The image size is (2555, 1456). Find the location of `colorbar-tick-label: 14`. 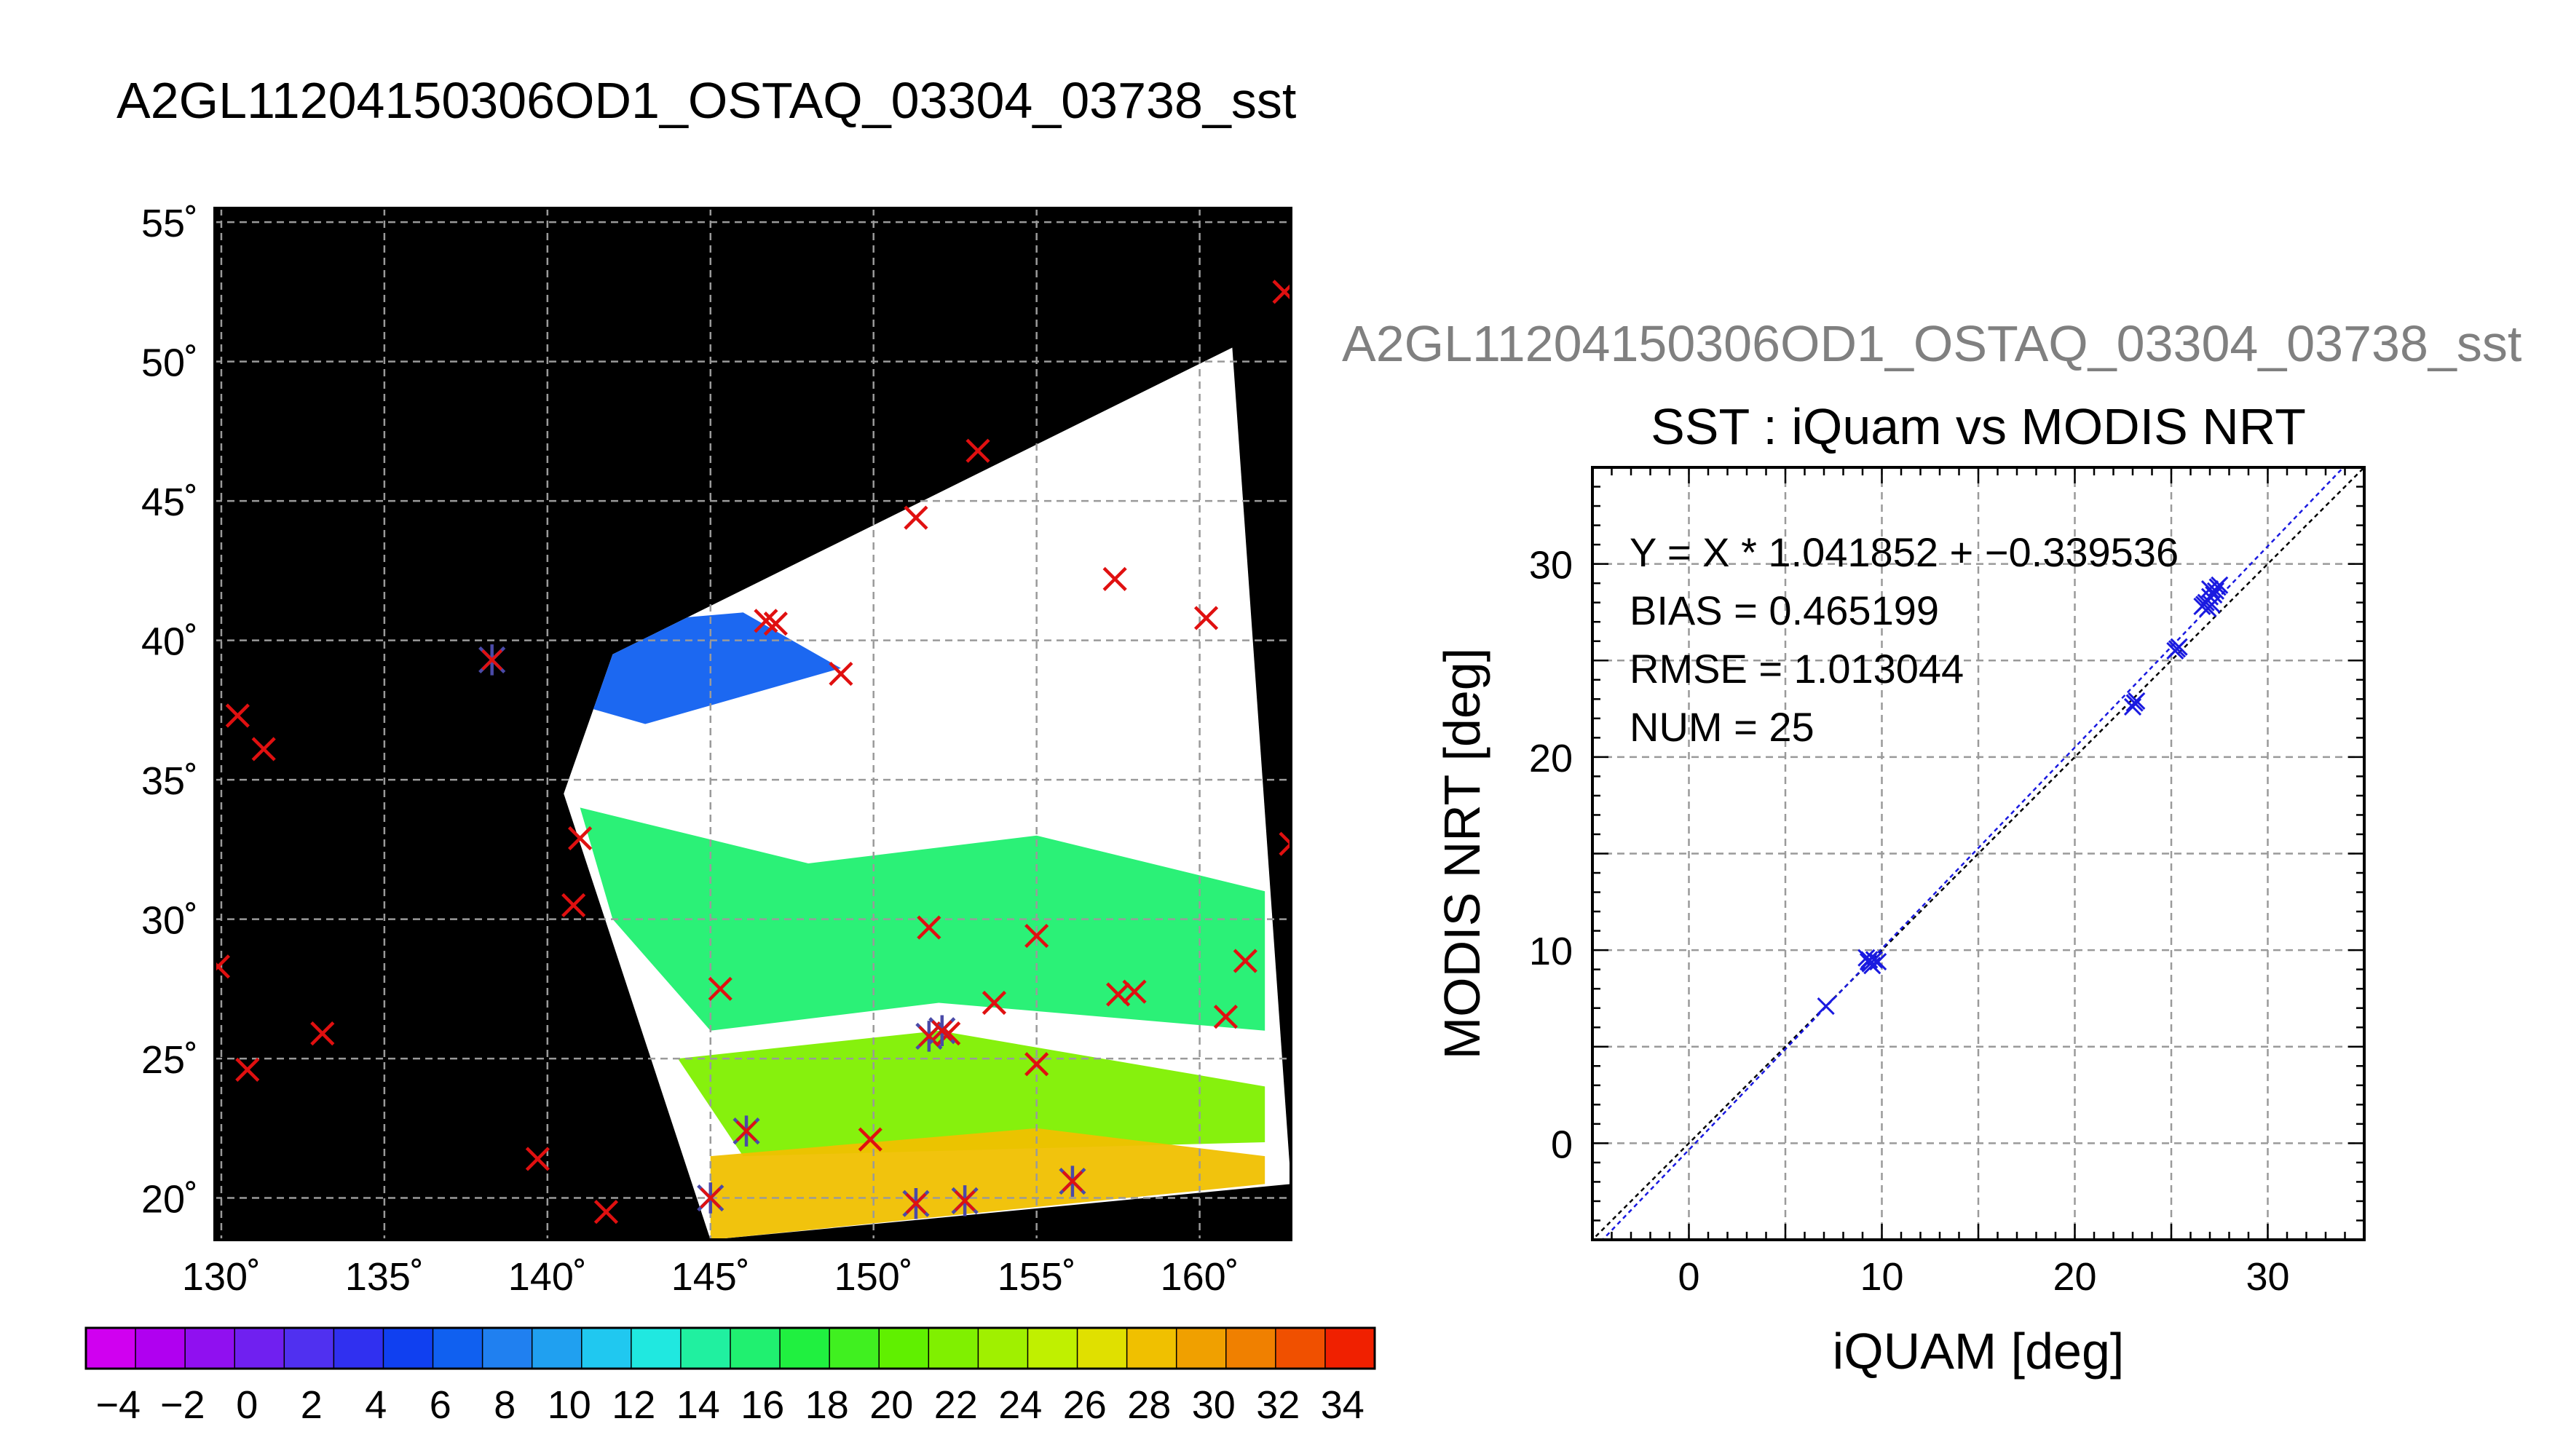

colorbar-tick-label: 14 is located at coordinates (698, 1405).